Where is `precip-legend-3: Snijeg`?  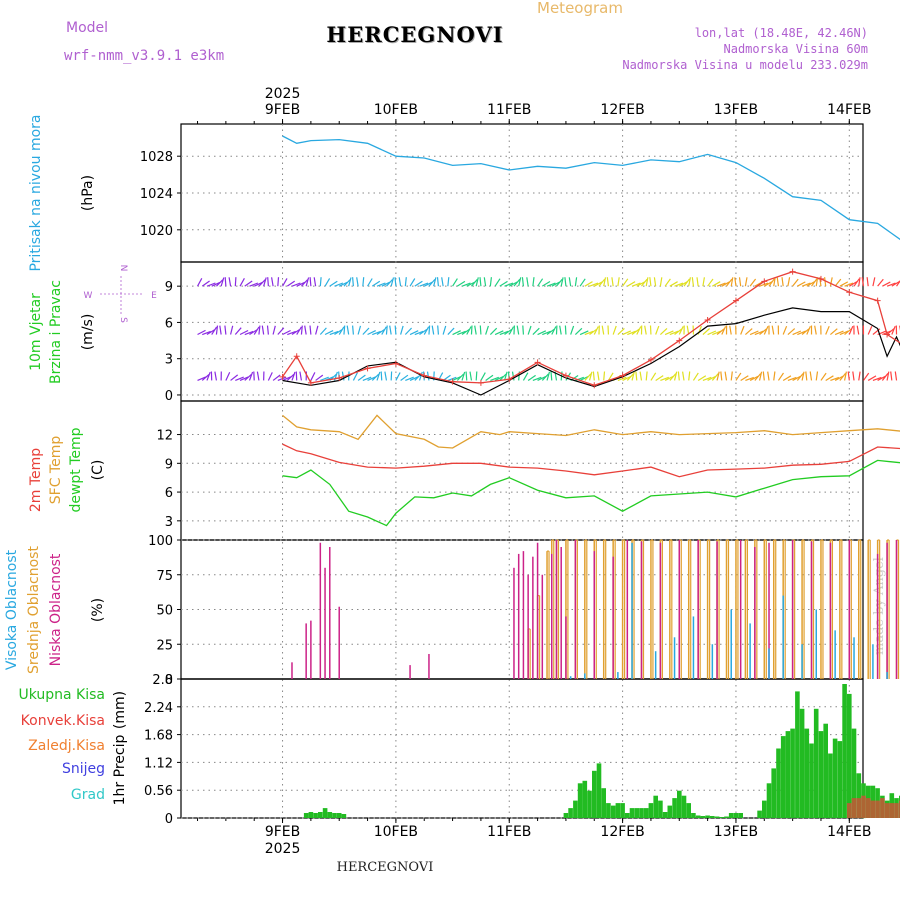 precip-legend-3: Snijeg is located at coordinates (83, 769).